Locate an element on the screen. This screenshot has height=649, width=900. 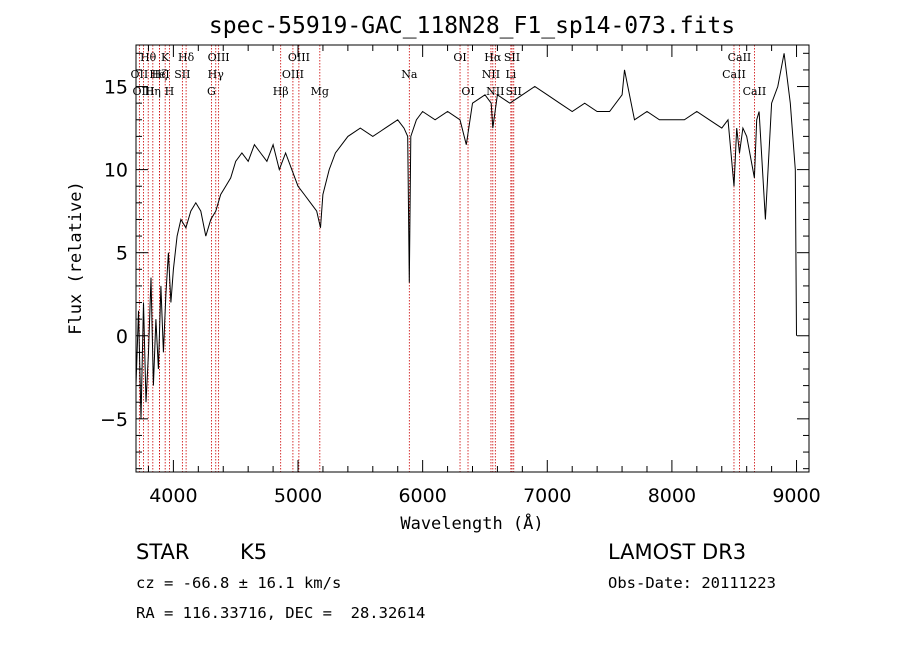
redshift-readout: cz = -66.8 ± 16.1 km/s is located at coordinates (239, 583).